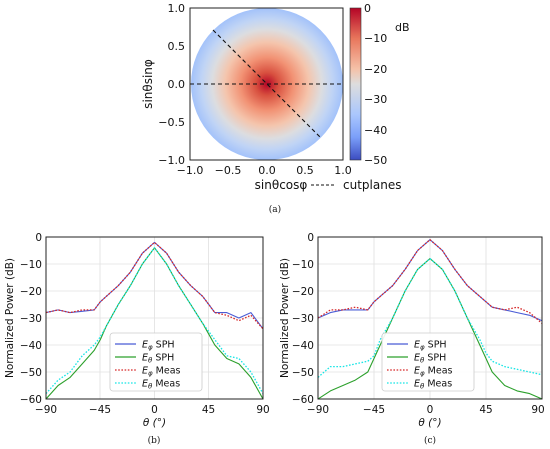 This screenshot has width=550, height=449. I want to click on b-xtick-4: 45, so click(208, 410).